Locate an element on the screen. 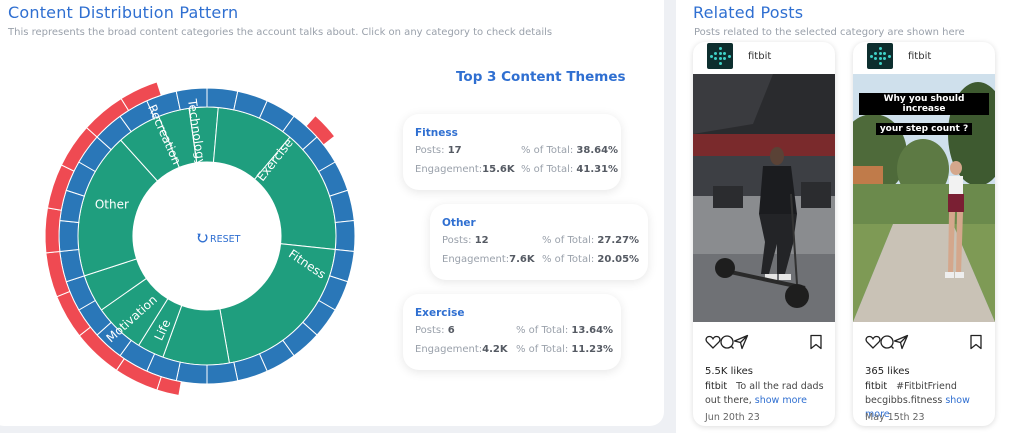 The image size is (1024, 433). post-likes: 5.5K likes is located at coordinates (729, 371).